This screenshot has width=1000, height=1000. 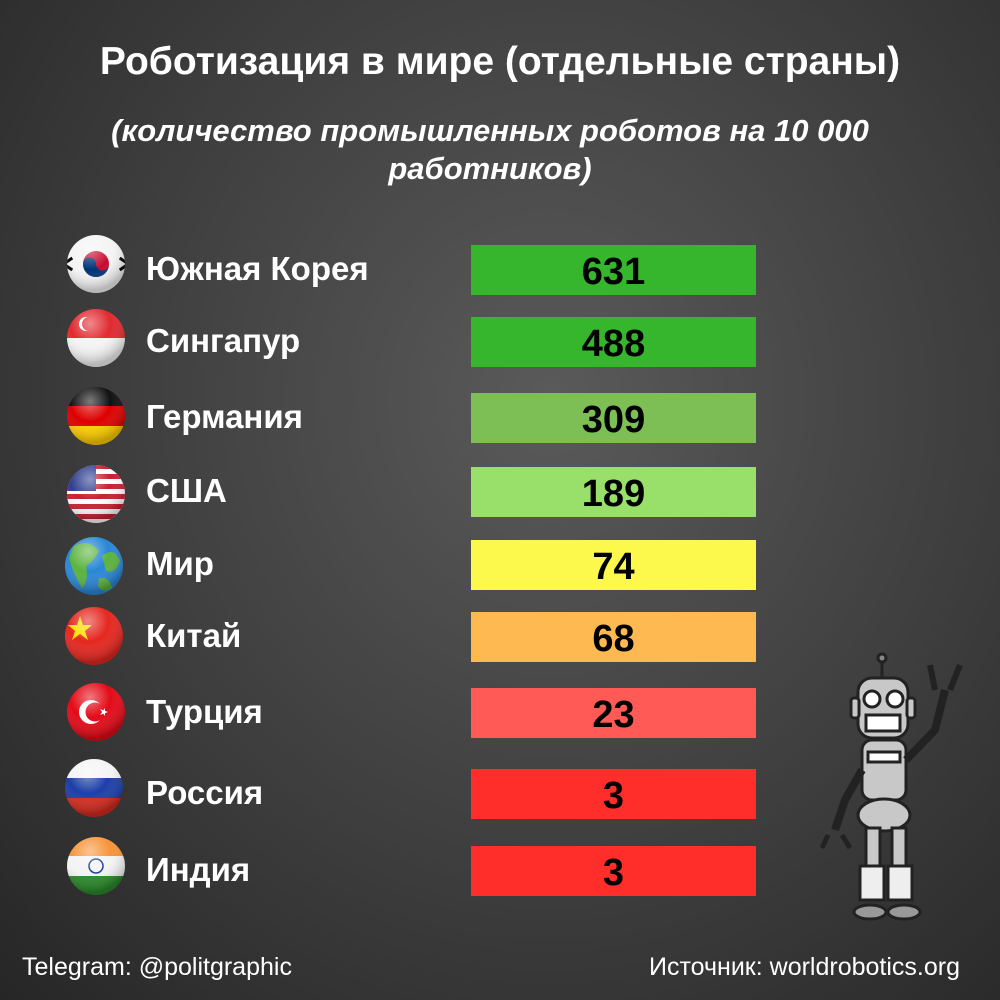 What do you see at coordinates (500, 61) in the screenshot?
I see `title: Роботизация в мире (отдельные страны)` at bounding box center [500, 61].